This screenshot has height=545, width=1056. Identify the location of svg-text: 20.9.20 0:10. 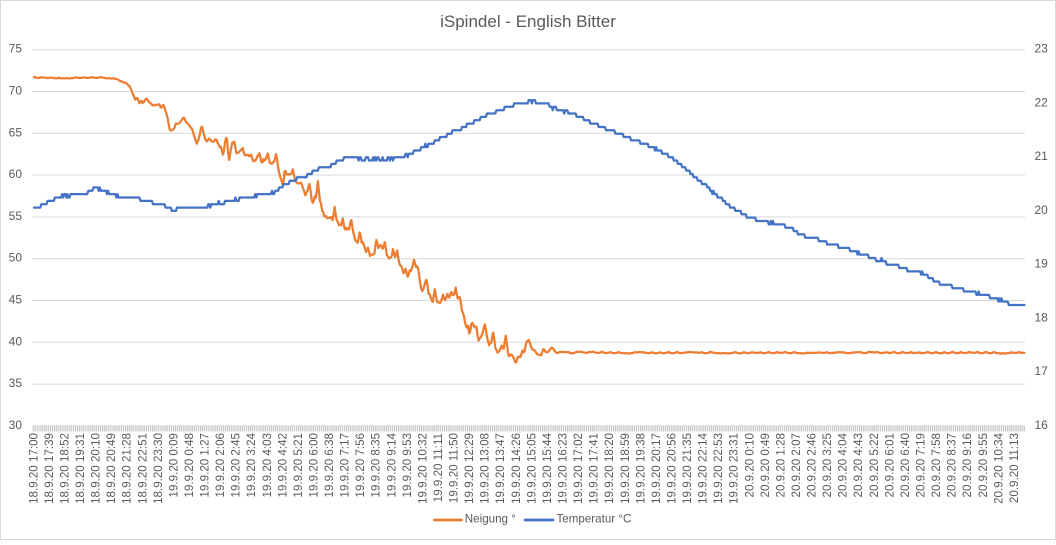
(749, 465).